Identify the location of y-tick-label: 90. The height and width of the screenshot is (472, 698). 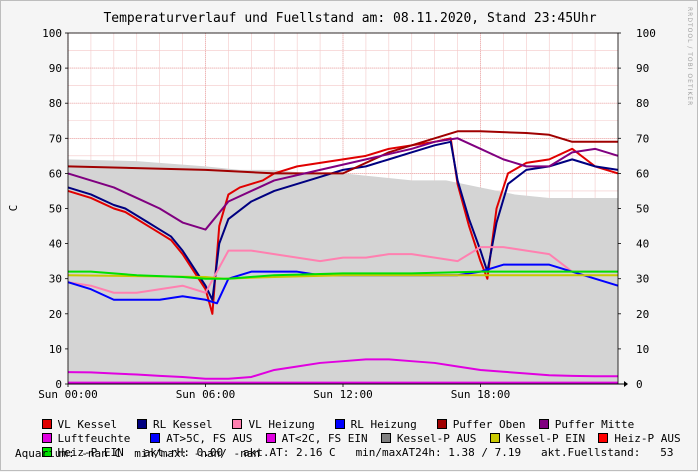
(55, 68).